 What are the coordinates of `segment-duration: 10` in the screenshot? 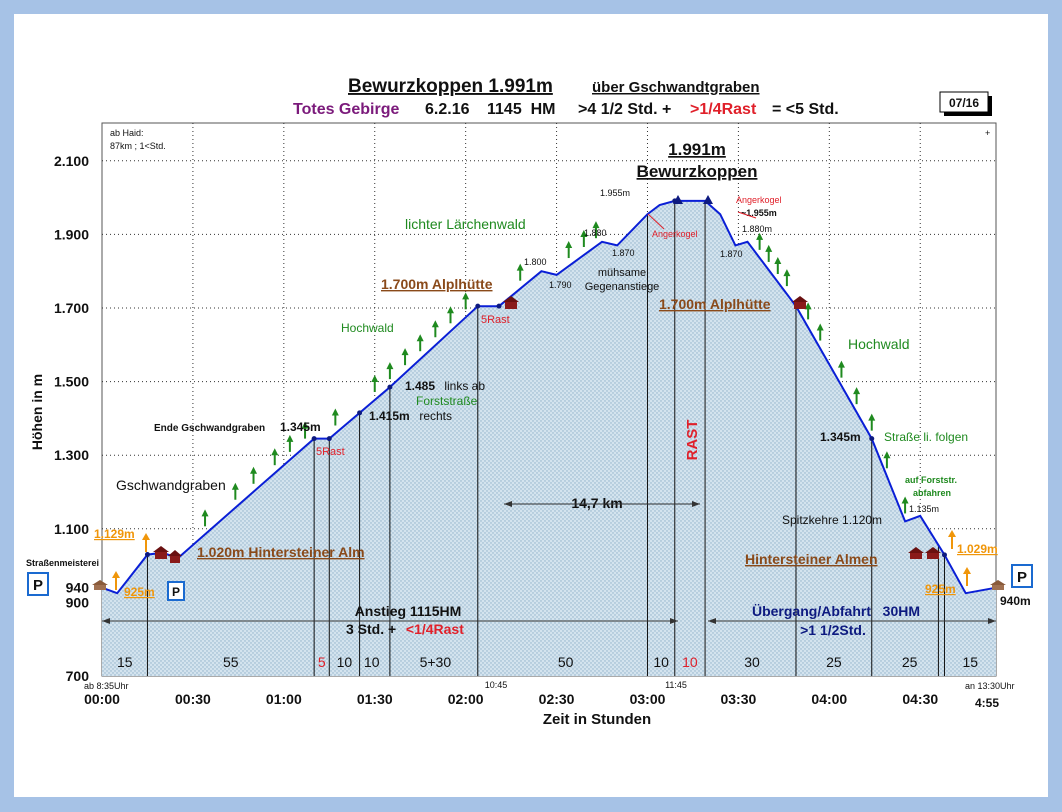 It's located at (345, 662).